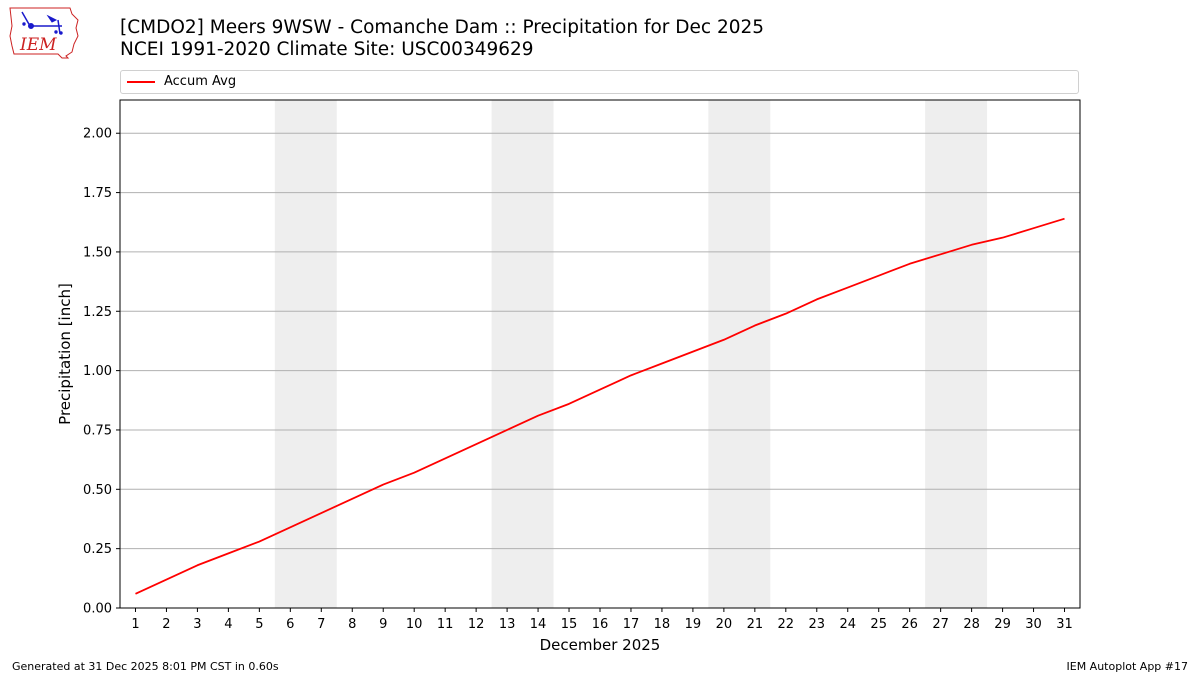 The image size is (1200, 675). What do you see at coordinates (538, 624) in the screenshot?
I see `x-tick-label-14: 14` at bounding box center [538, 624].